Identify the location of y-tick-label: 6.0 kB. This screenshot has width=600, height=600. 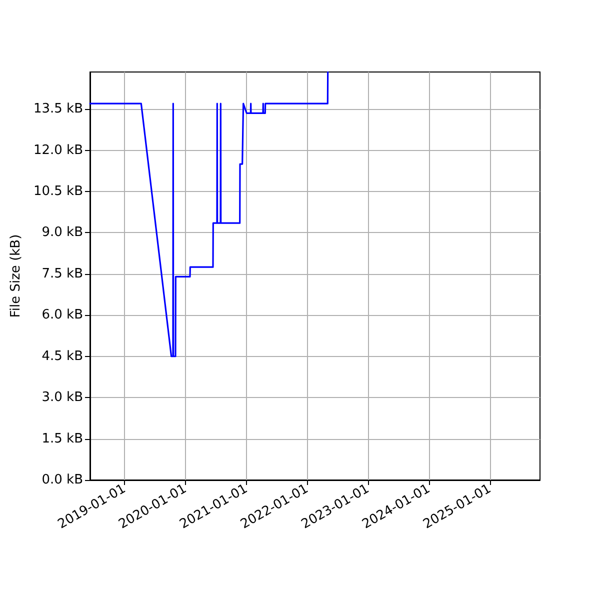
(62, 315).